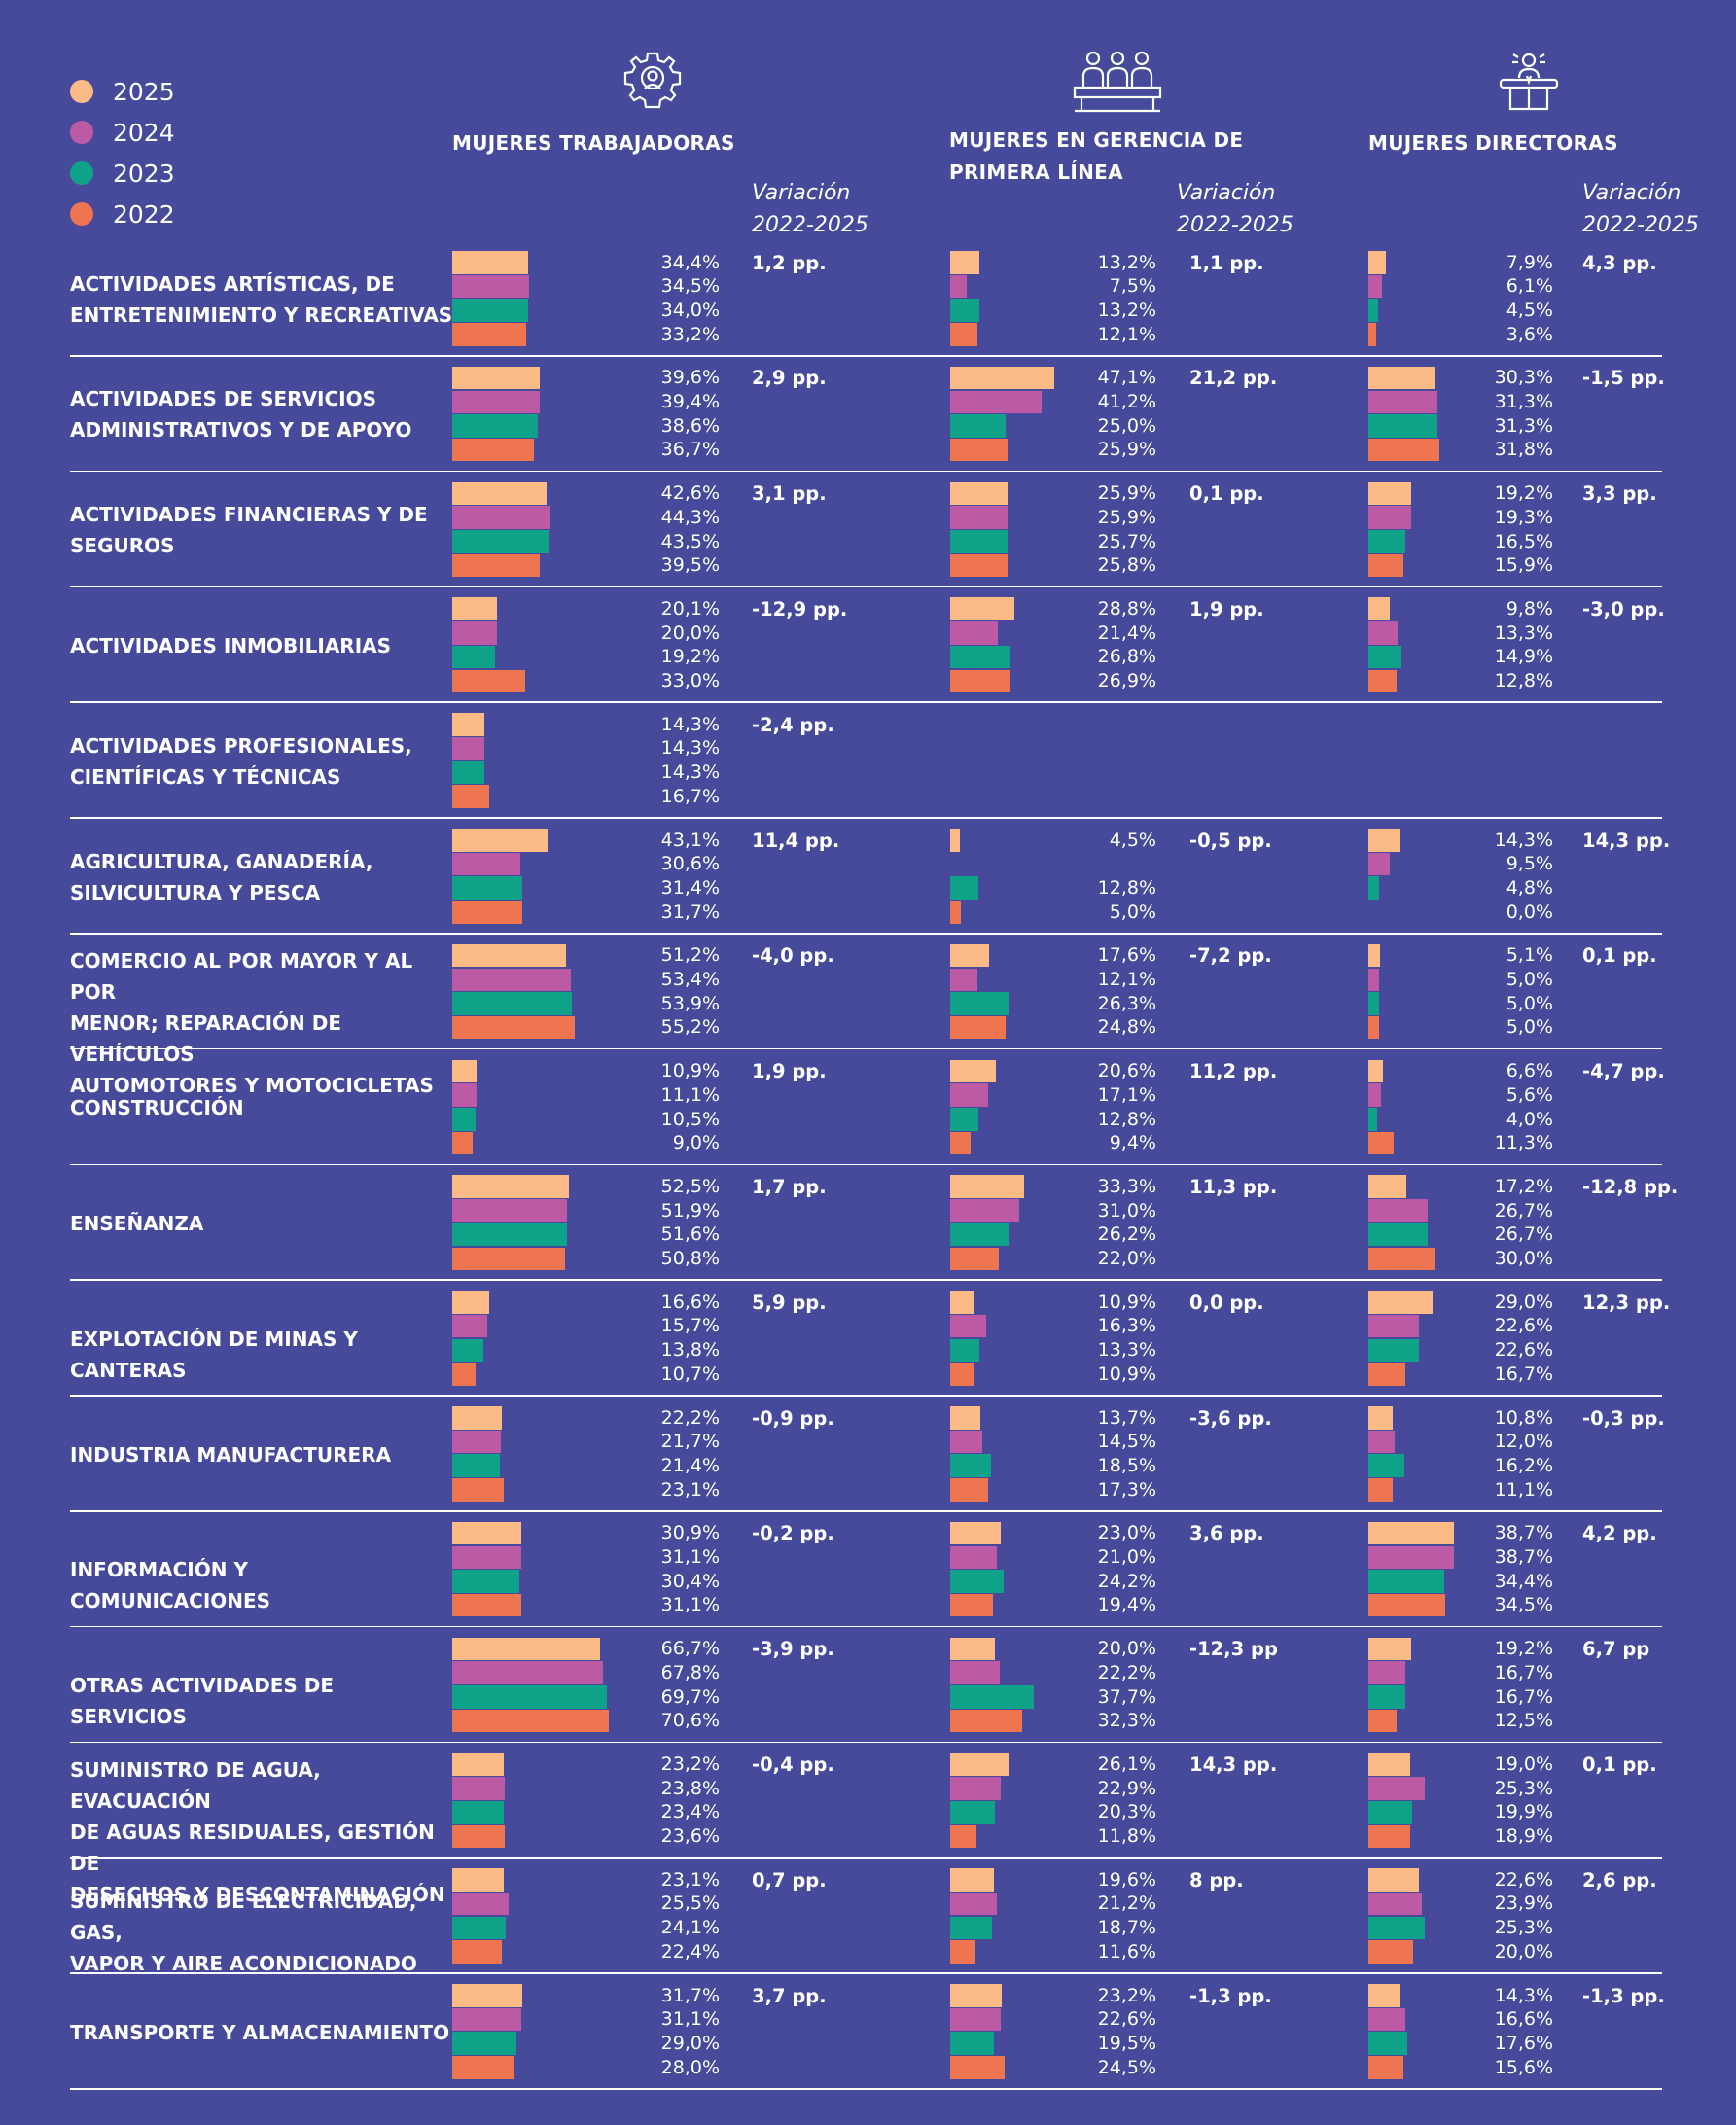 This screenshot has height=2125, width=1736. What do you see at coordinates (793, 1765) in the screenshot?
I see `variation-value: -0,4 pp.` at bounding box center [793, 1765].